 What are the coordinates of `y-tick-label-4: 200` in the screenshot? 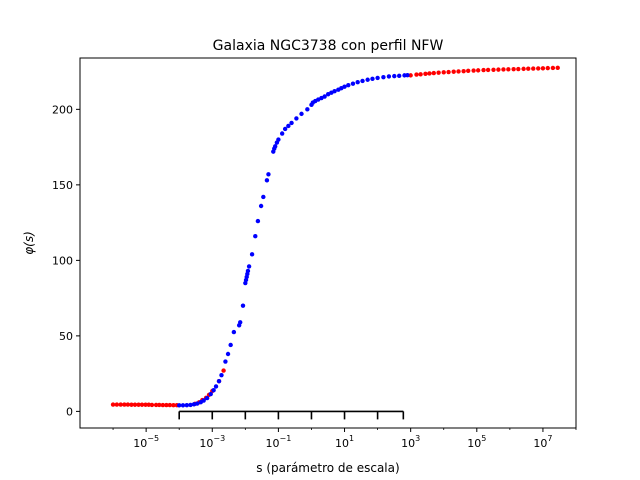 It's located at (62, 109).